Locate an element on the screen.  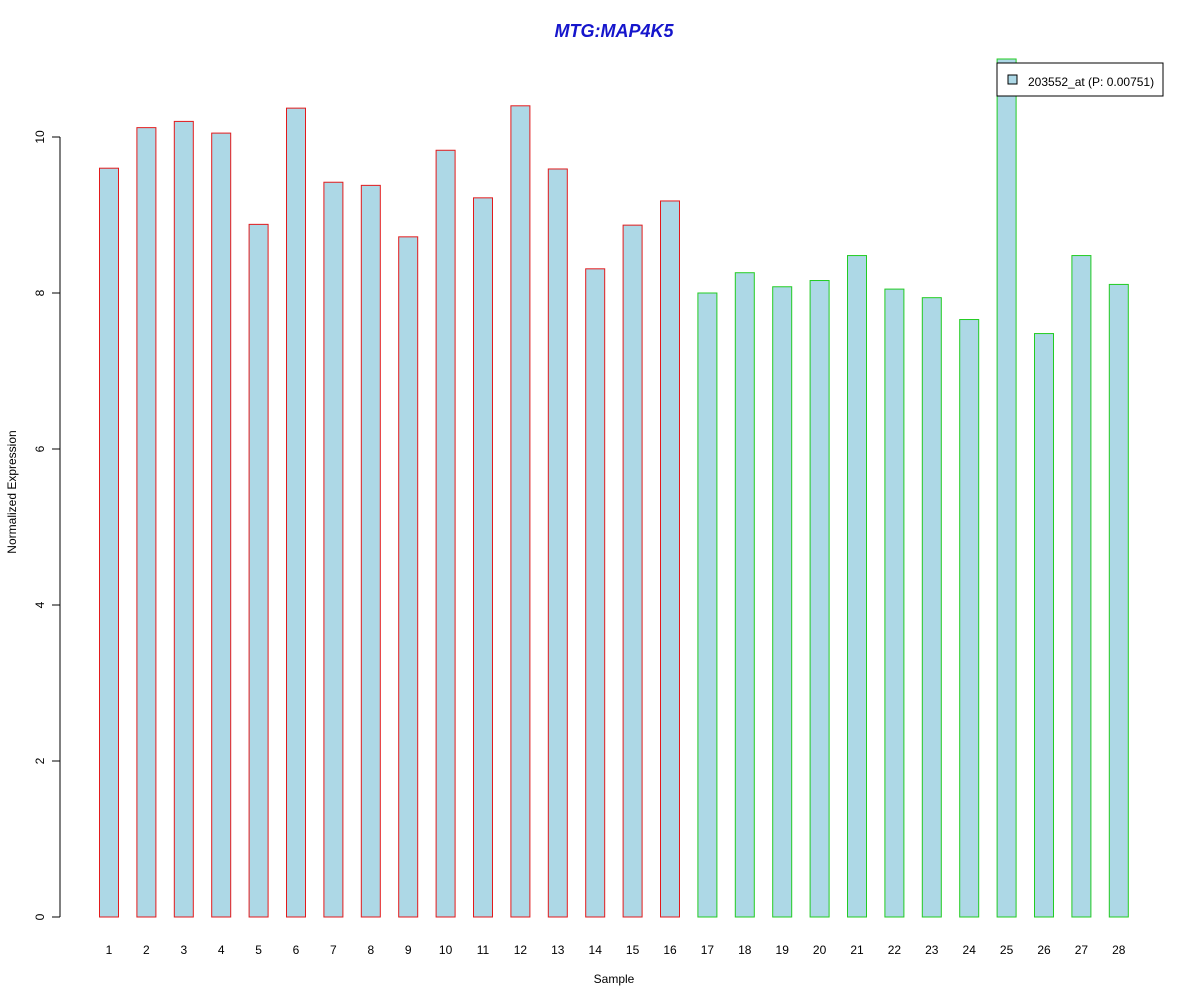
x-tick-label: 22 is located at coordinates (895, 950).